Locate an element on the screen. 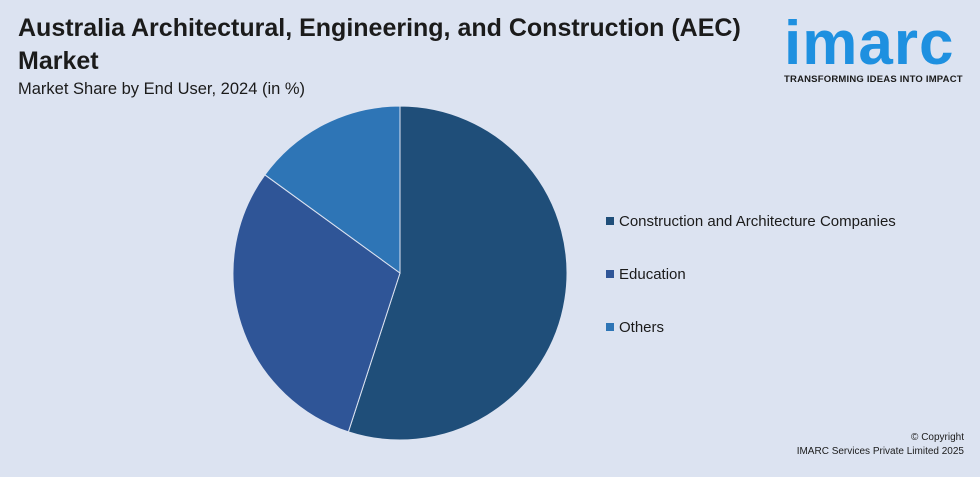  legend-item-others: Others is located at coordinates (751, 327).